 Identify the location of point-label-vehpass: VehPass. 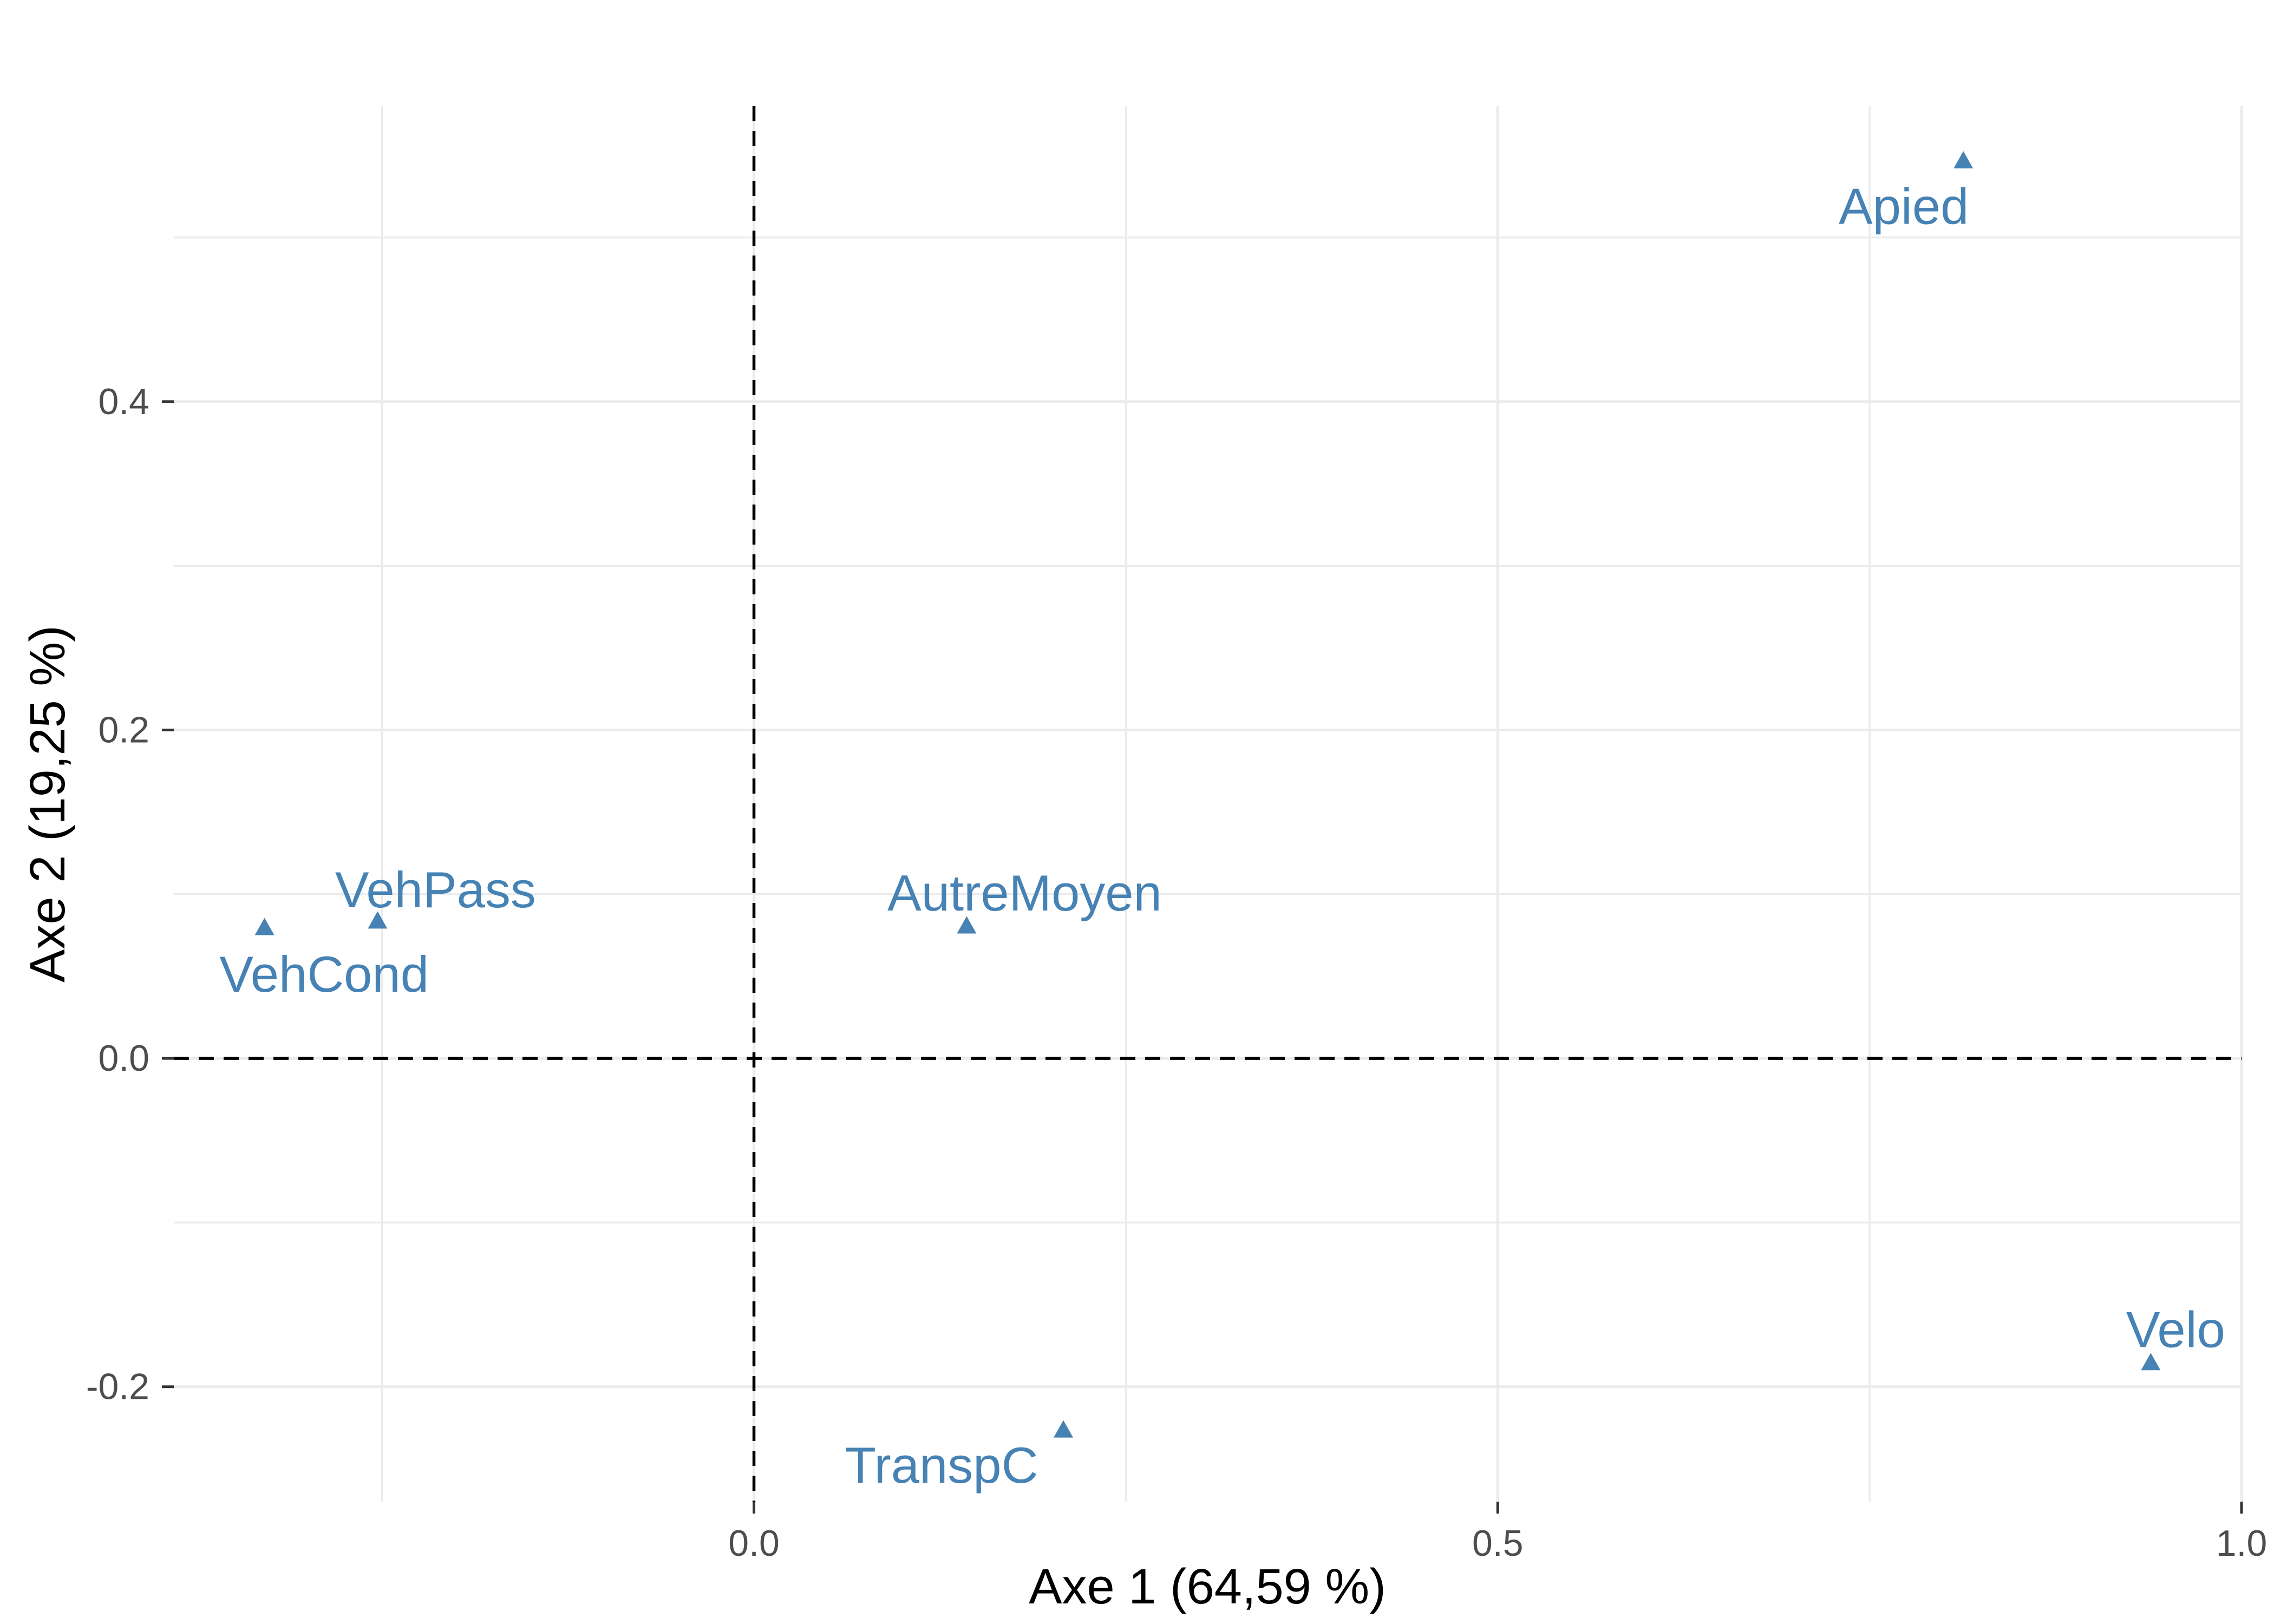
(436, 889).